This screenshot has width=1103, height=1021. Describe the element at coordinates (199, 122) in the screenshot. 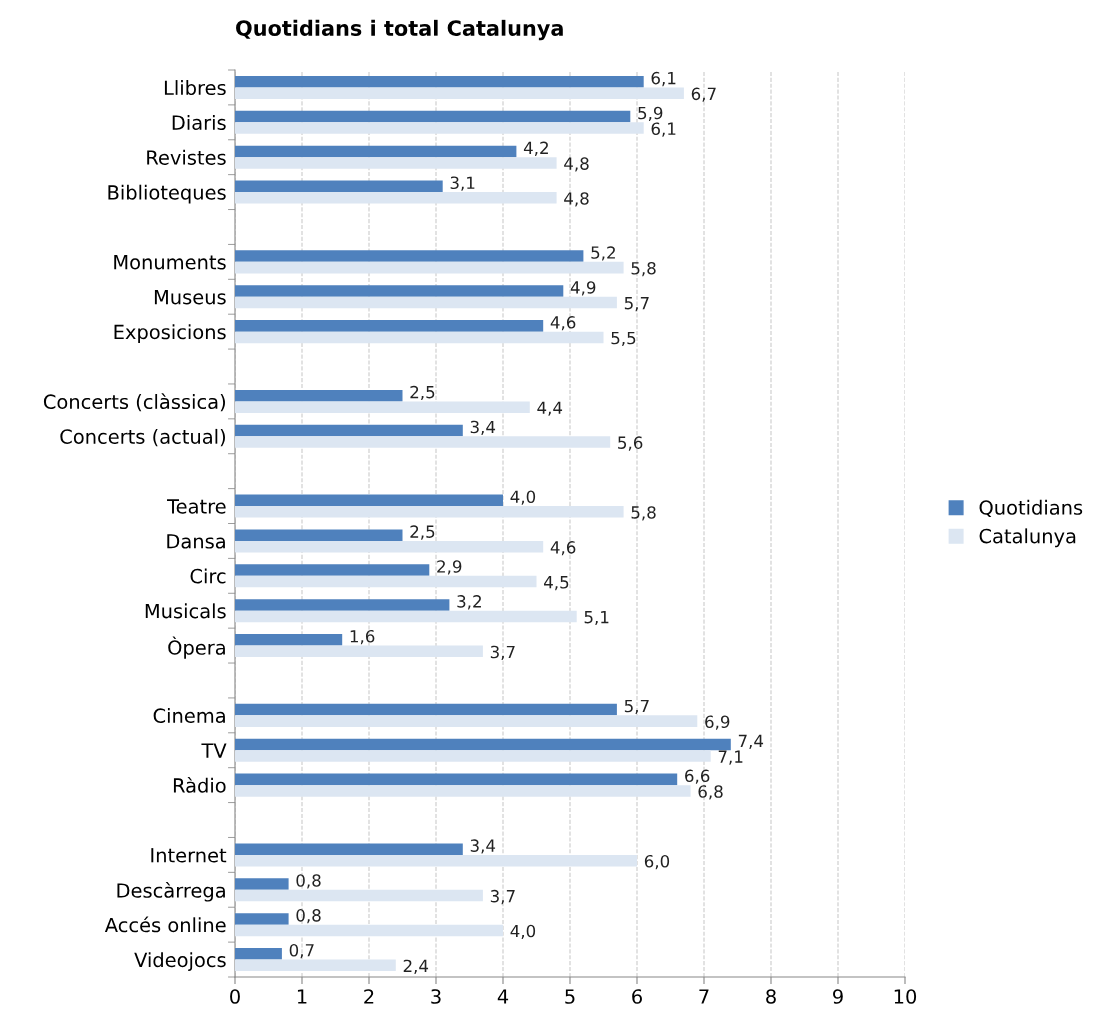

I see `y-tick-label: Diaris` at that location.